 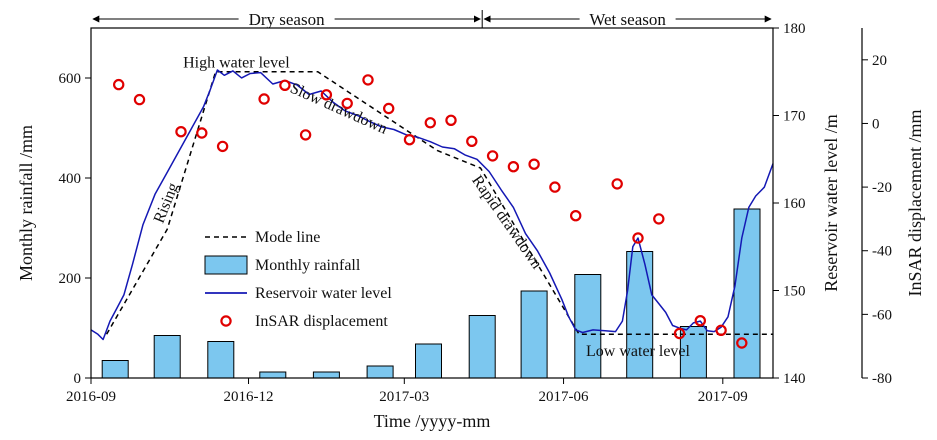 What do you see at coordinates (794, 29) in the screenshot?
I see `y-right-tick-label: 180` at bounding box center [794, 29].